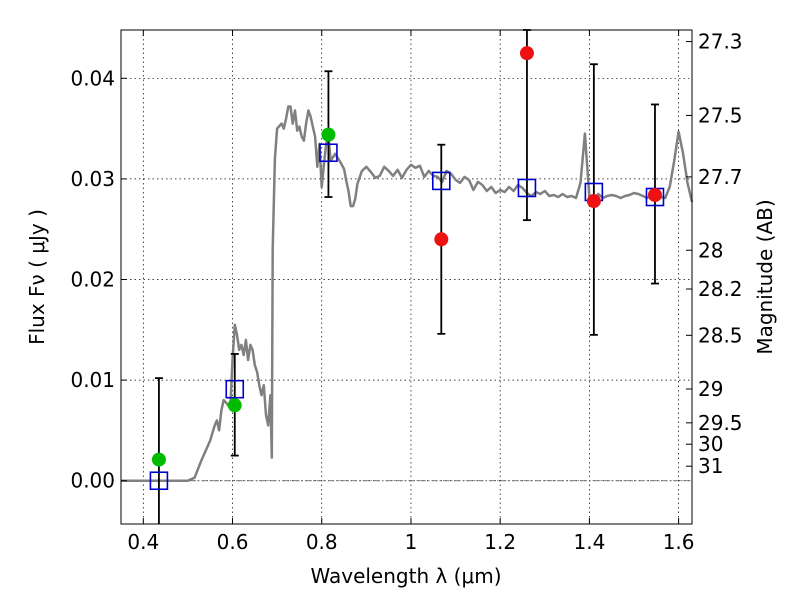 This screenshot has height=600, width=800. I want to click on magnitude-tick-label: 27.5, so click(720, 115).